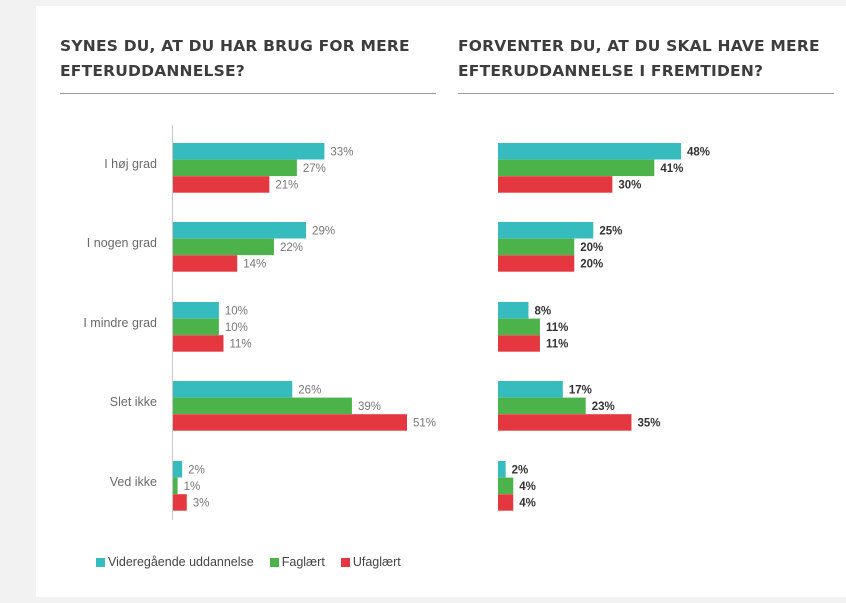 The width and height of the screenshot is (846, 603). Describe the element at coordinates (249, 151) in the screenshot. I see `left-bar-i-hoej-grad-videregaaende-uddannelse` at that location.